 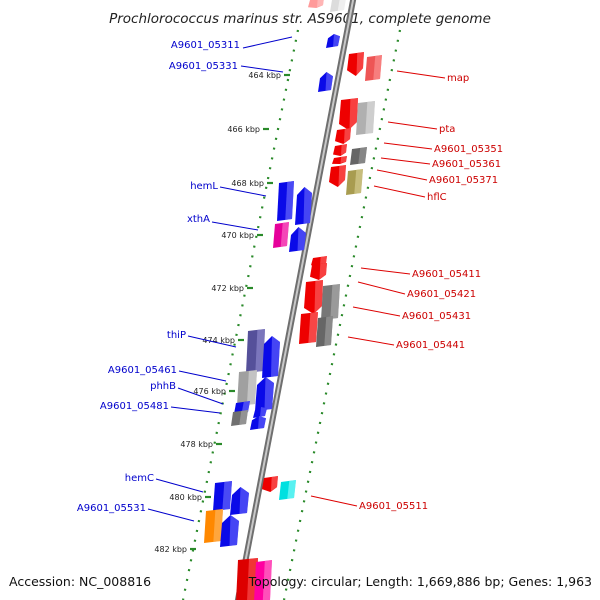 What do you see at coordinates (468, 149) in the screenshot?
I see `gene-label: A9601_05351` at bounding box center [468, 149].